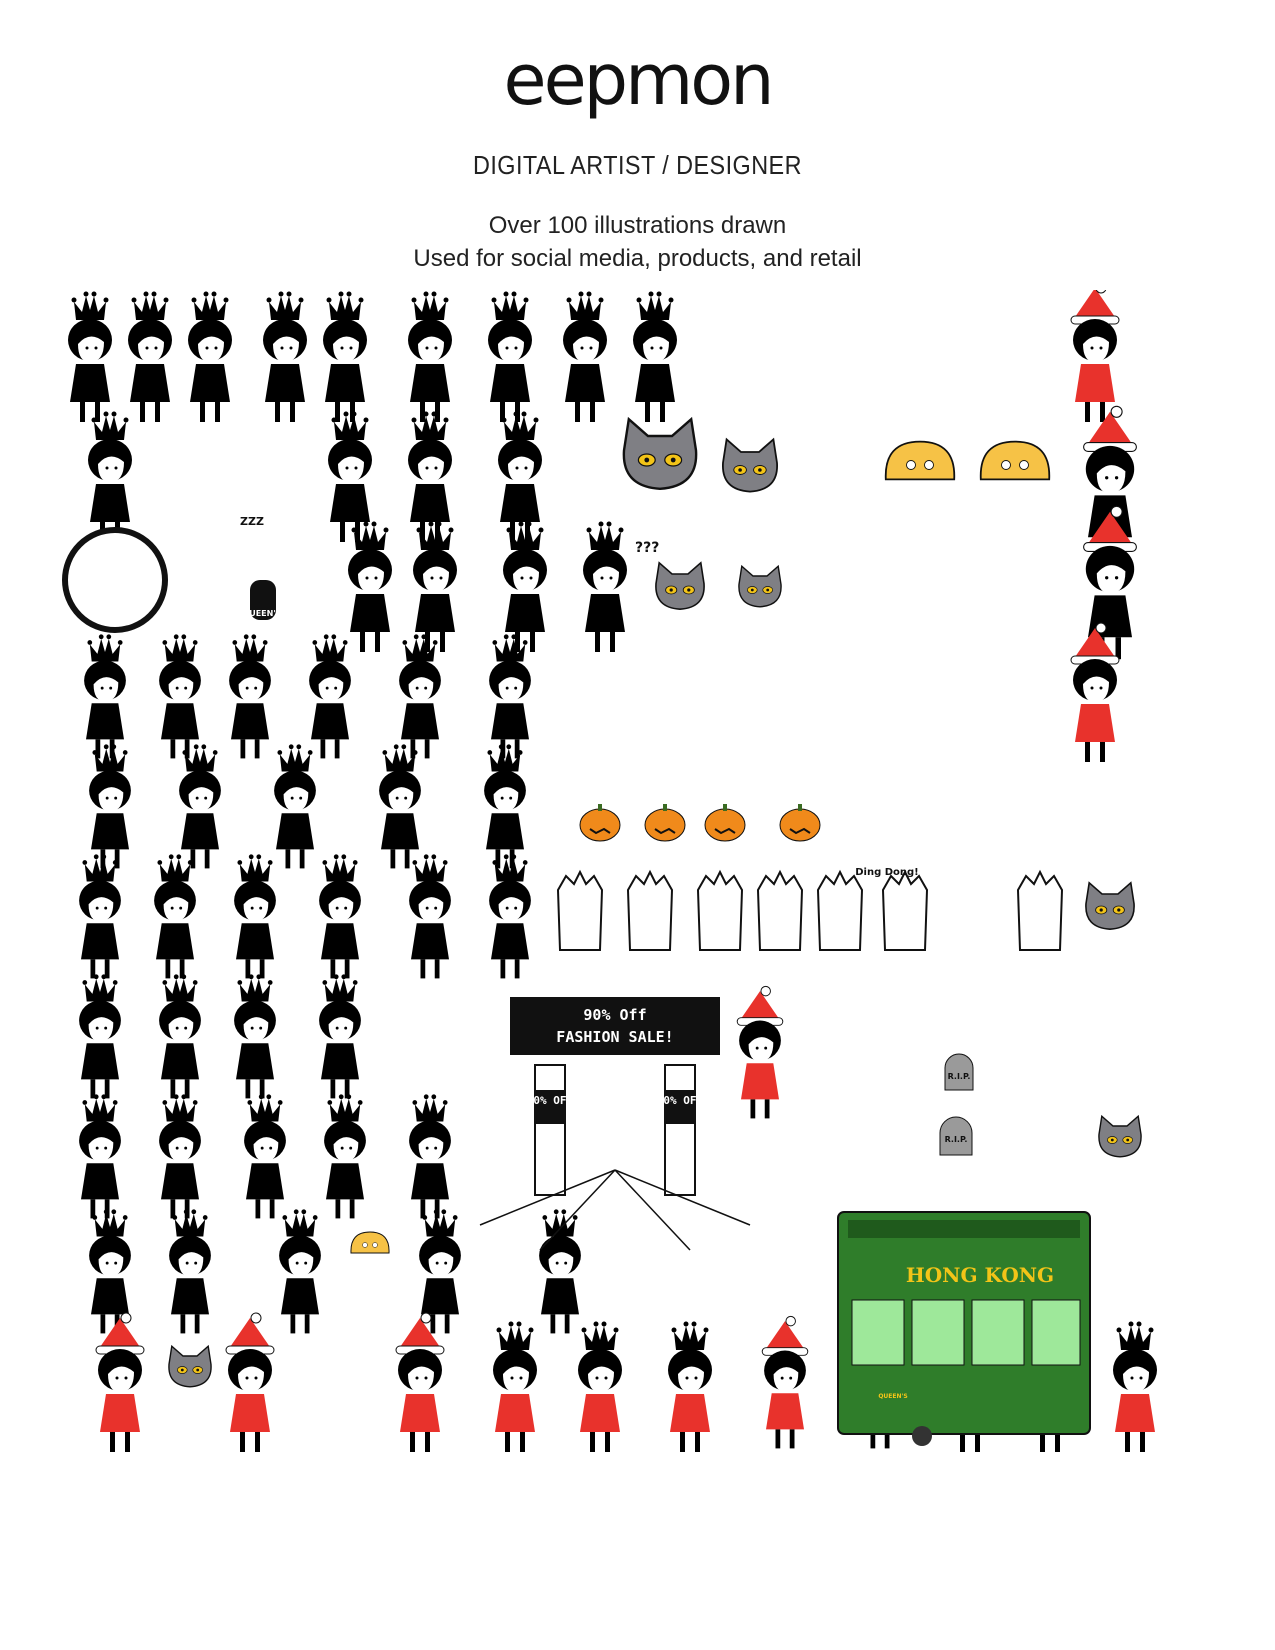 This screenshot has height=1650, width=1275. What do you see at coordinates (614, 1037) in the screenshot?
I see `sale-sign-line-2: FASHION SALE!` at bounding box center [614, 1037].